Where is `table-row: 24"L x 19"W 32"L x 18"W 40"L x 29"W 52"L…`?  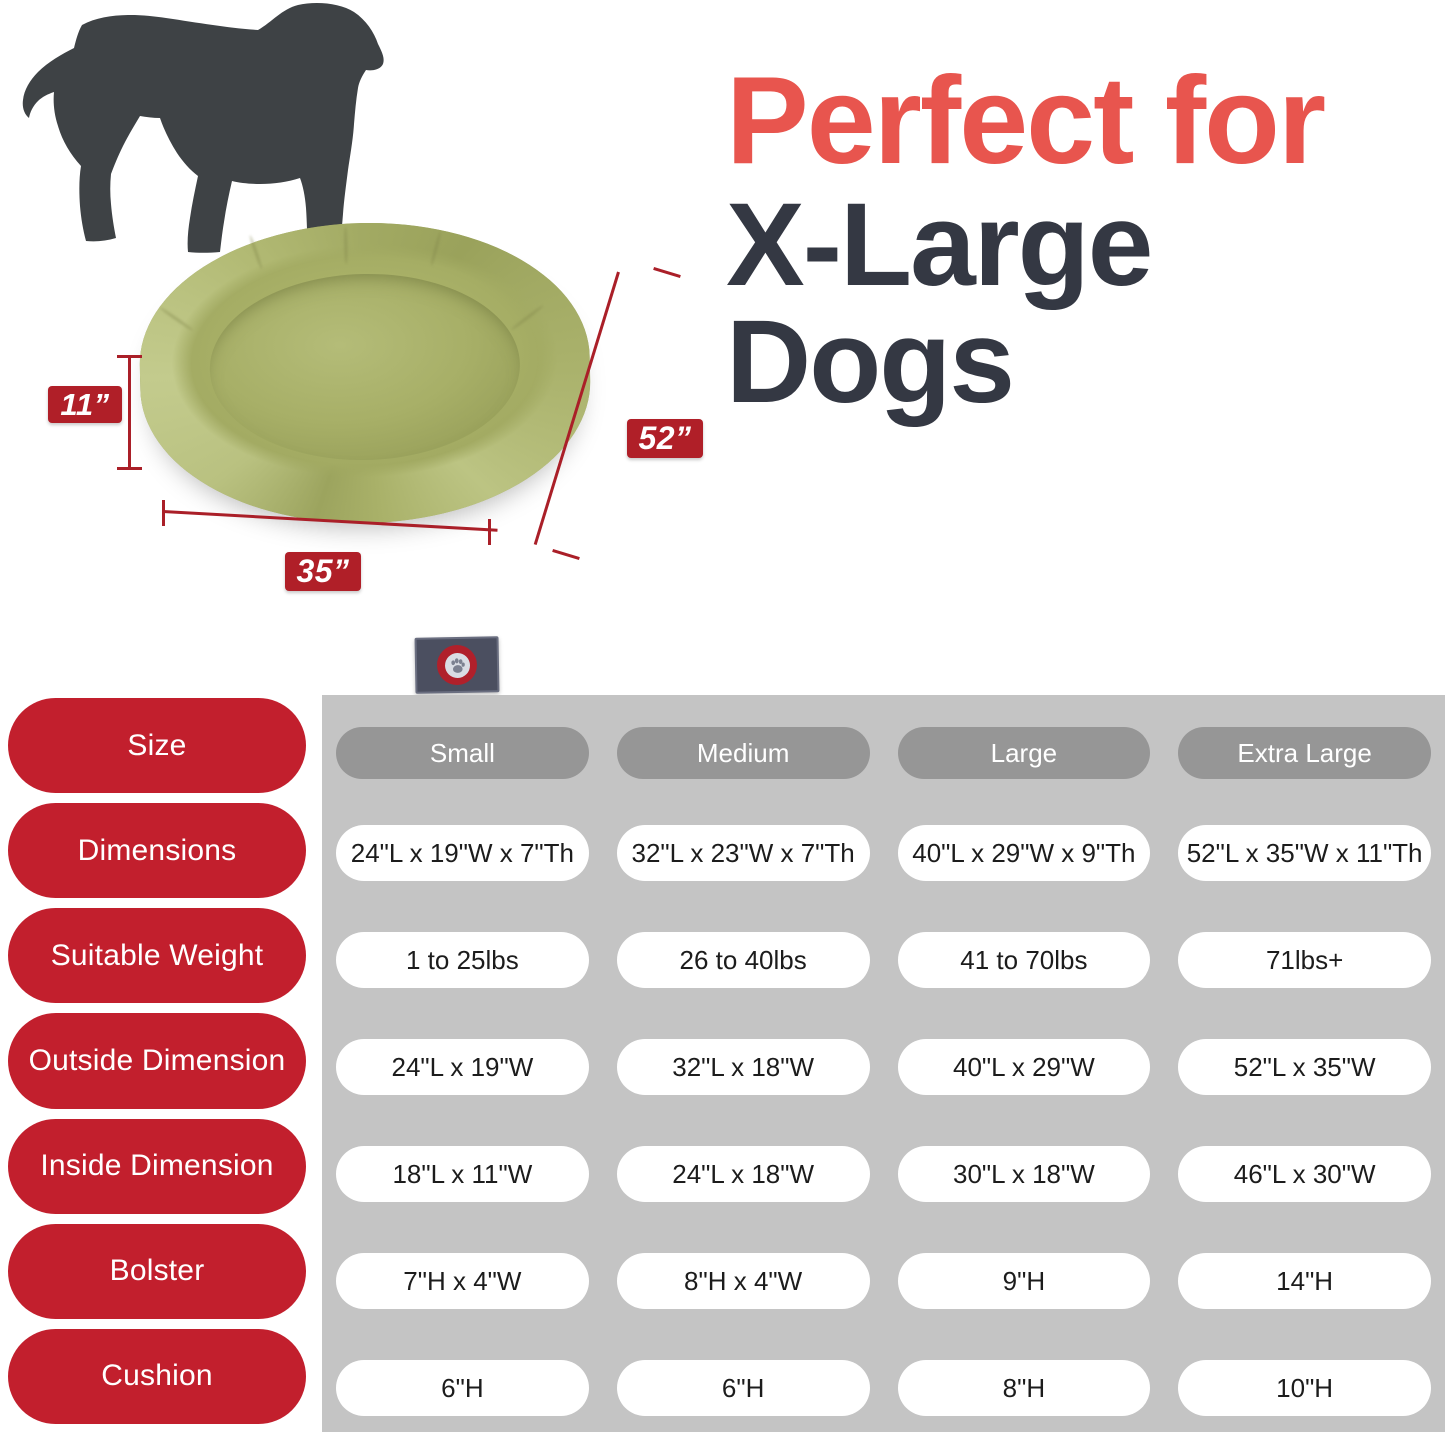 table-row: 24"L x 19"W 32"L x 18"W 40"L x 29"W 52"L… is located at coordinates (883, 1067).